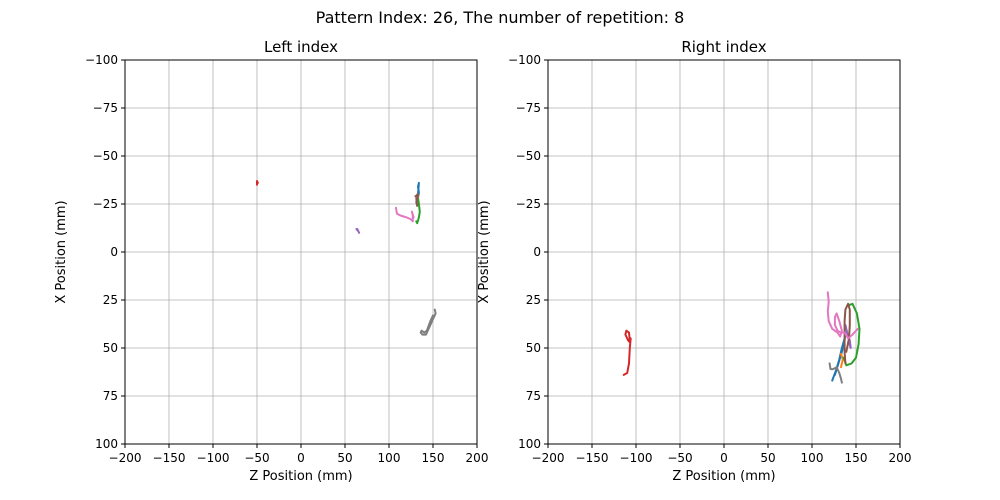 The height and width of the screenshot is (500, 1000). What do you see at coordinates (301, 47) in the screenshot?
I see `plot-title: Left index` at bounding box center [301, 47].